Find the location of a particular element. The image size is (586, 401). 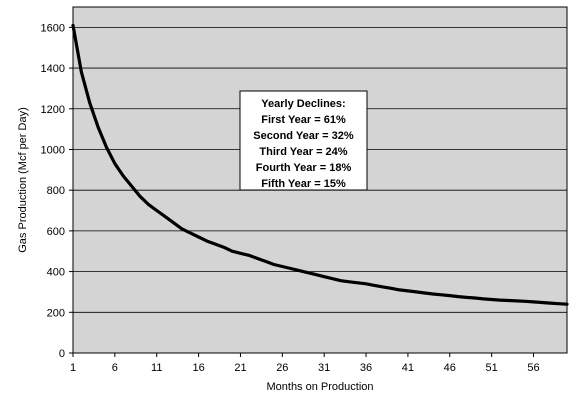

annotation-line: Third Year = 24% is located at coordinates (303, 152).